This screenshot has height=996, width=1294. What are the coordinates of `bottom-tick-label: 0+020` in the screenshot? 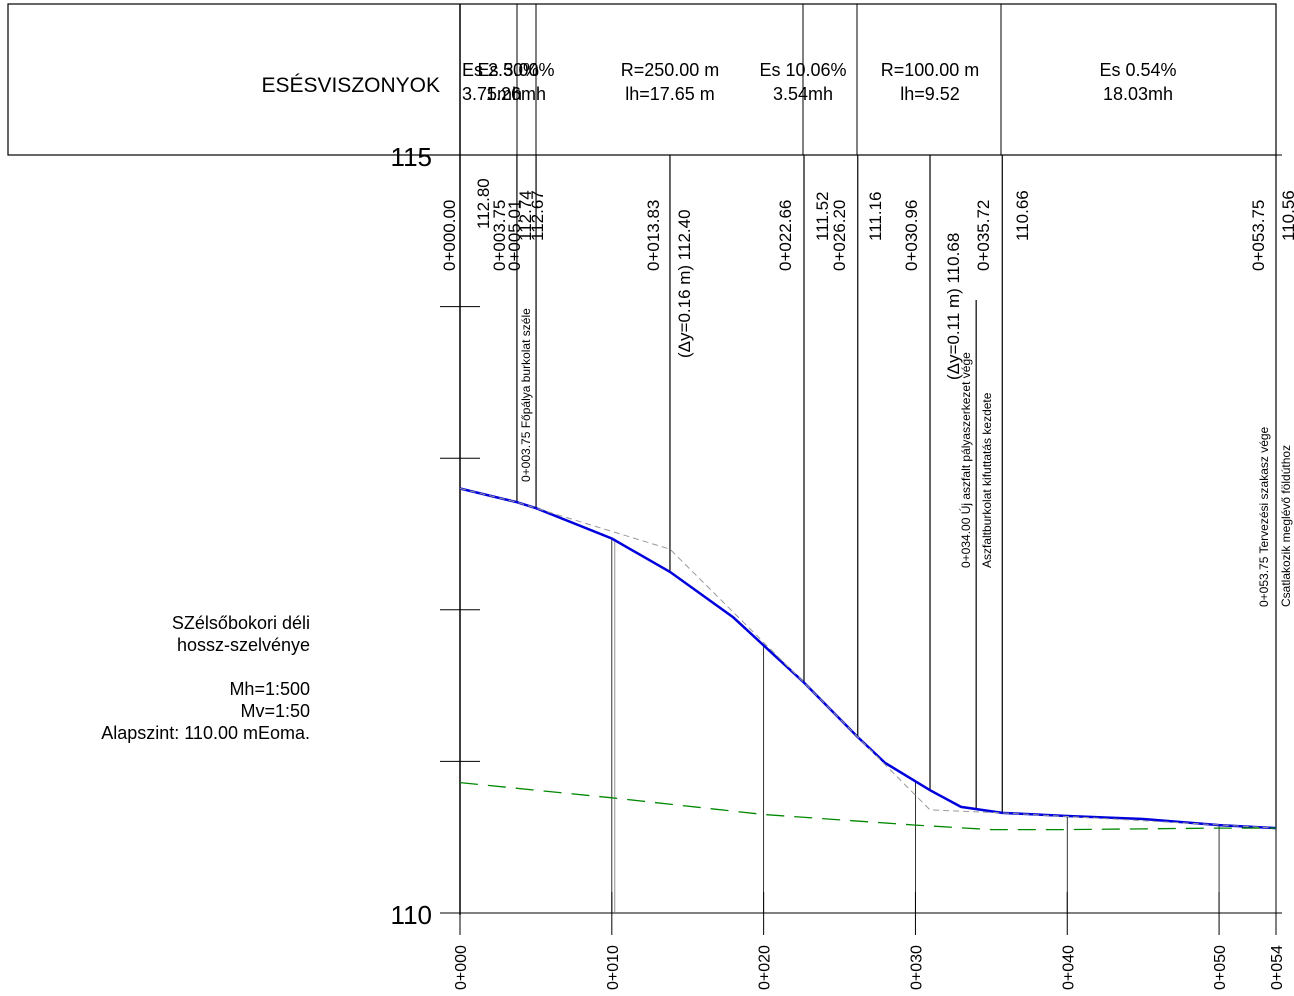 It's located at (765, 967).